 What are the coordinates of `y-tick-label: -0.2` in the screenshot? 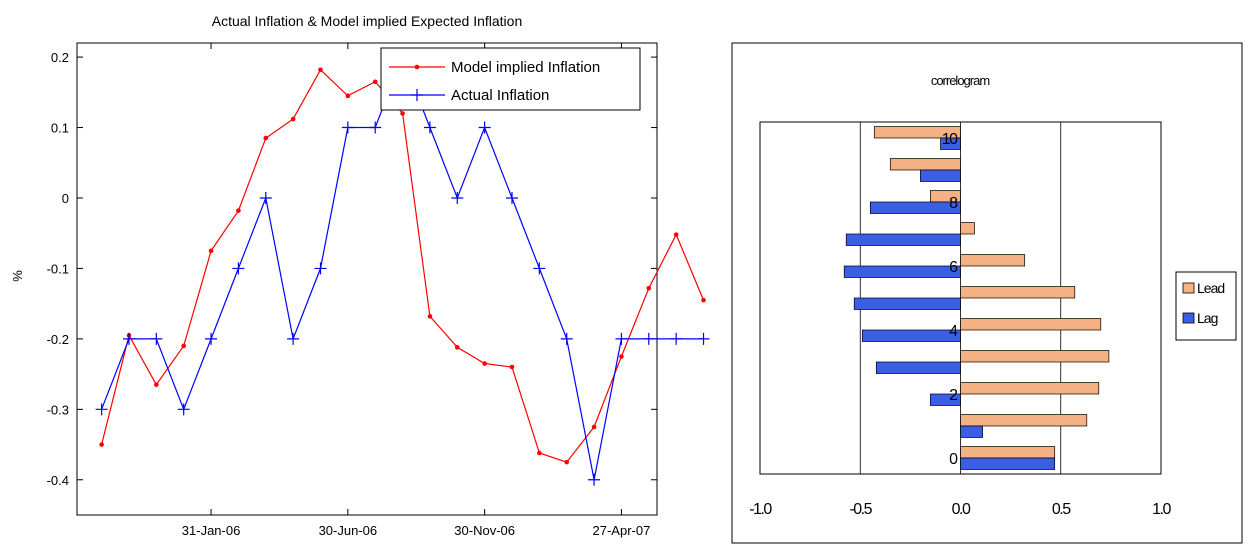 It's located at (58, 339).